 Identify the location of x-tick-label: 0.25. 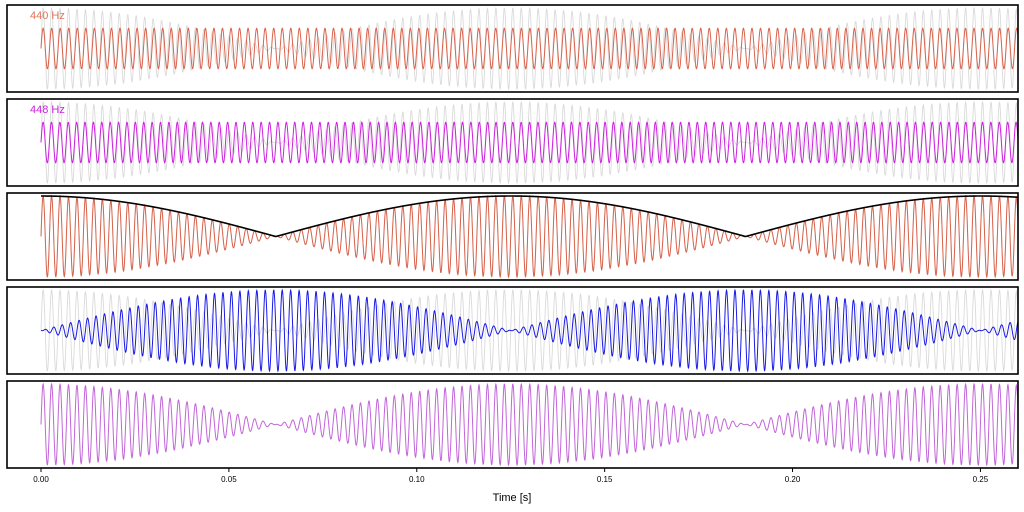
(981, 479).